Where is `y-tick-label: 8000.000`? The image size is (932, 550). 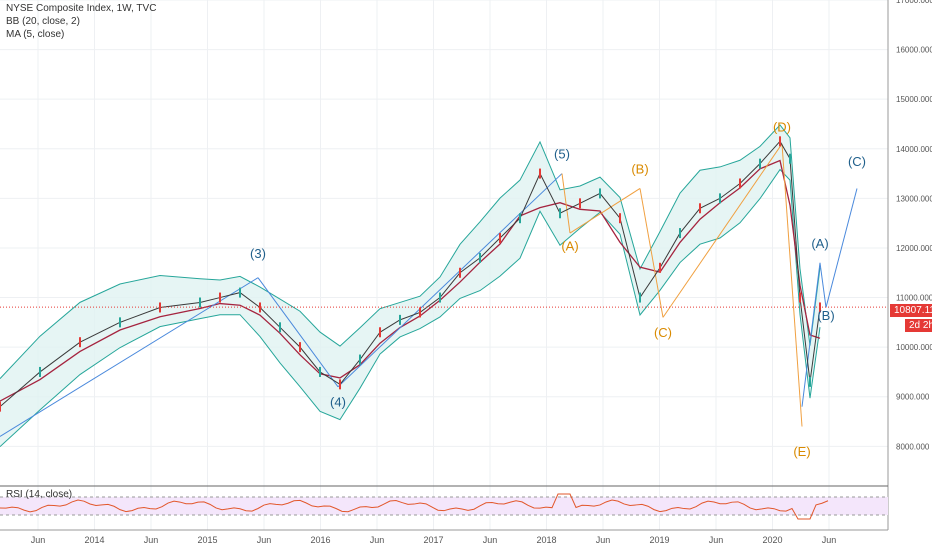
y-tick-label: 8000.000 is located at coordinates (913, 446).